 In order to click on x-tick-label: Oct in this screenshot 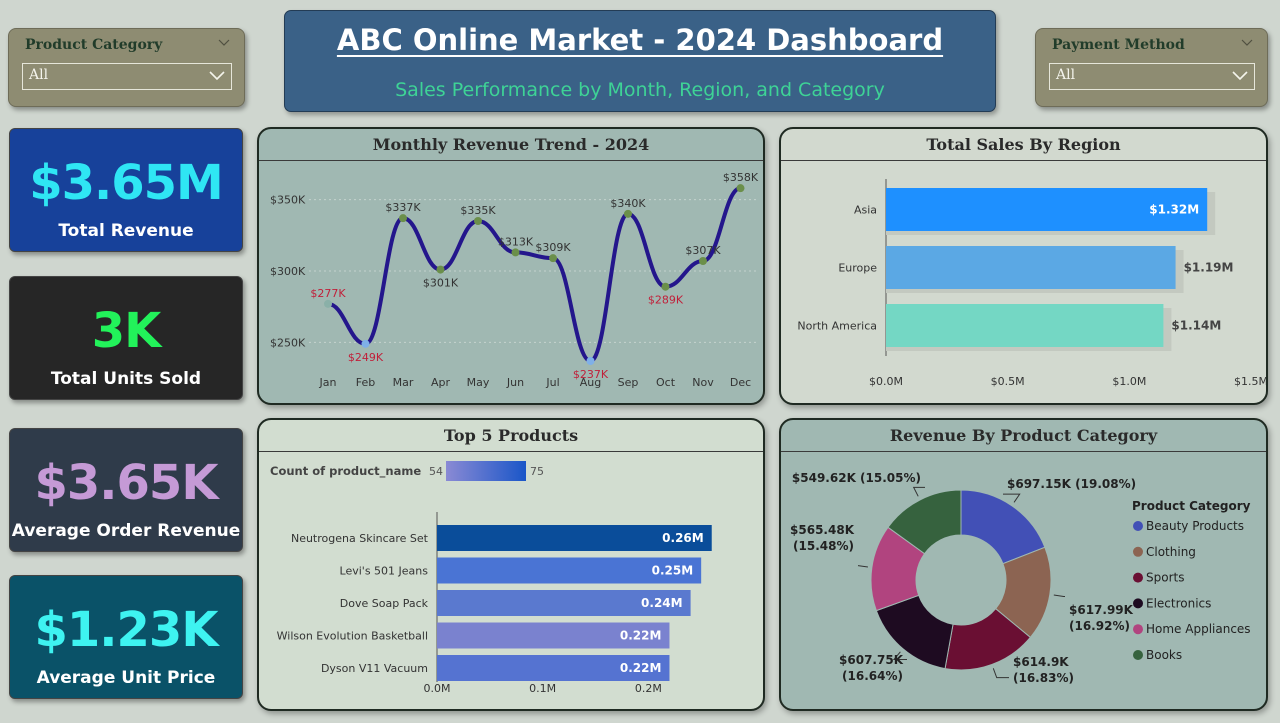, I will do `click(666, 382)`.